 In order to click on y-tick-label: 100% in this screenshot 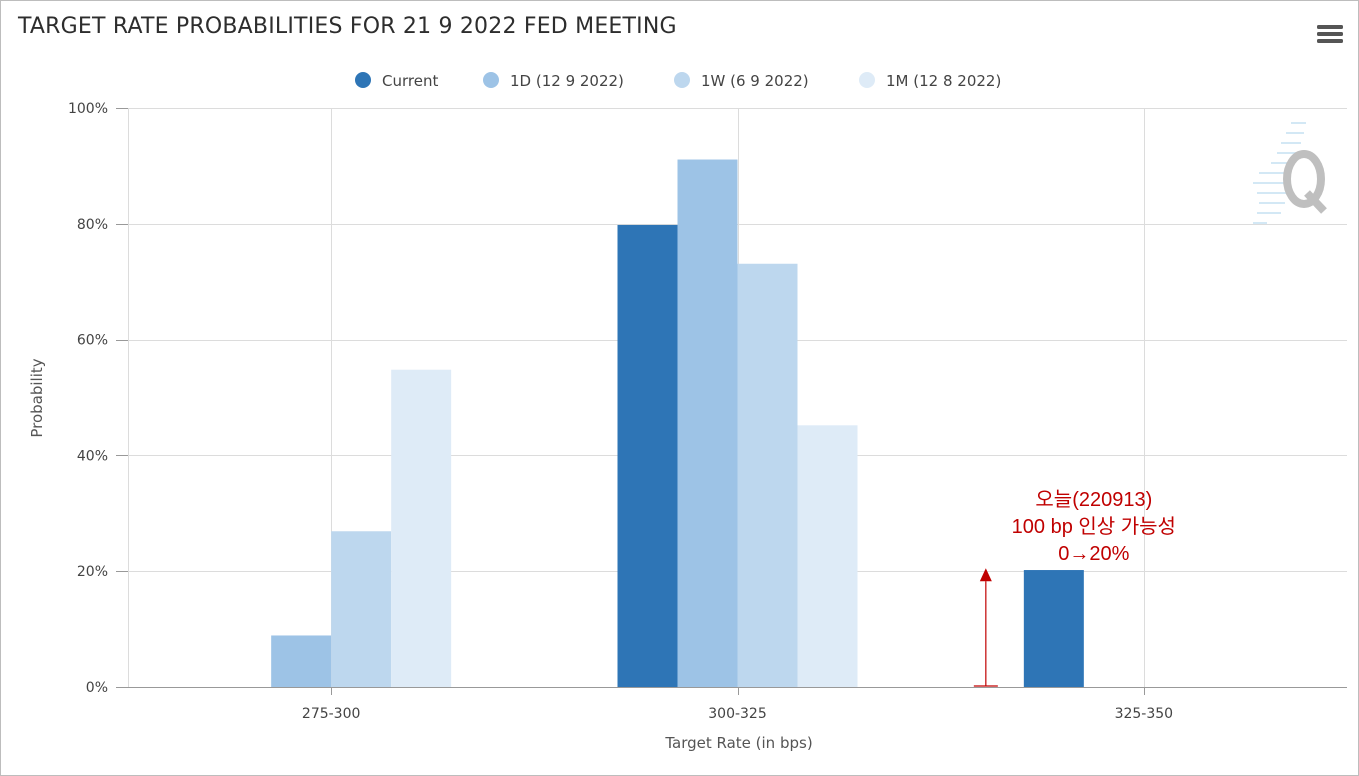, I will do `click(88, 109)`.